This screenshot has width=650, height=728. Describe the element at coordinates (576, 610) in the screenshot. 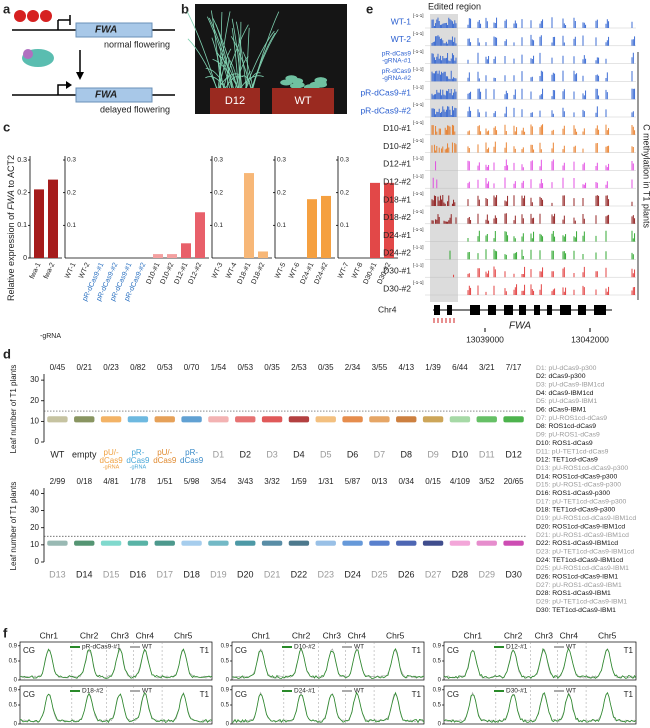

I see `legend-entry: D30: TET1cd-dCas9-IBM1` at that location.